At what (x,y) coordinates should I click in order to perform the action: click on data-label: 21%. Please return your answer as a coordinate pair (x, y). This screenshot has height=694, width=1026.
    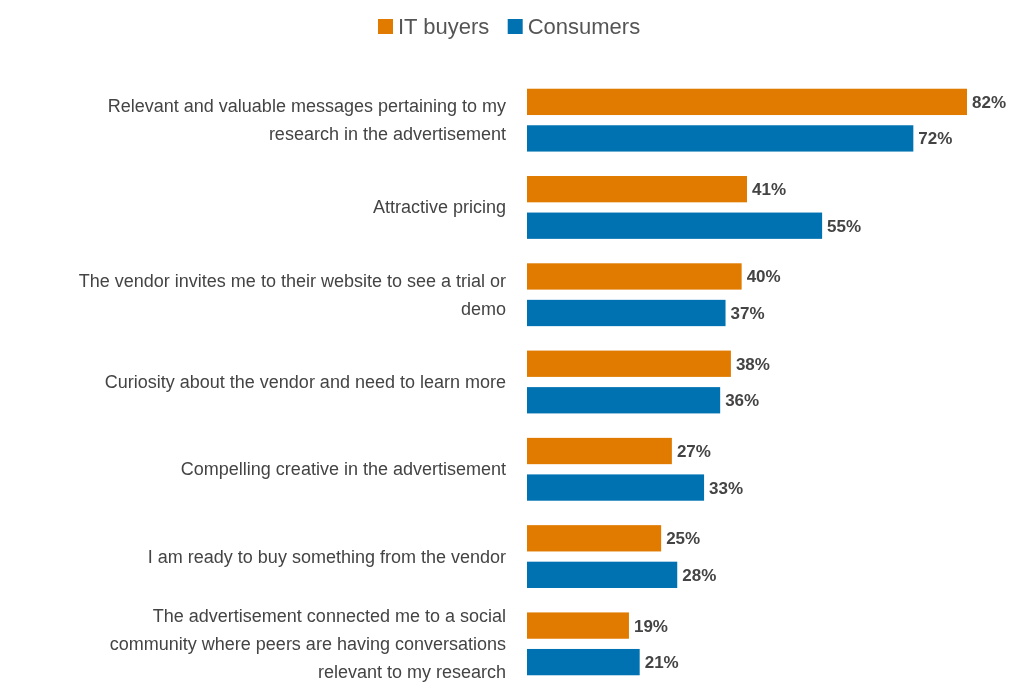
    Looking at the image, I should click on (661, 663).